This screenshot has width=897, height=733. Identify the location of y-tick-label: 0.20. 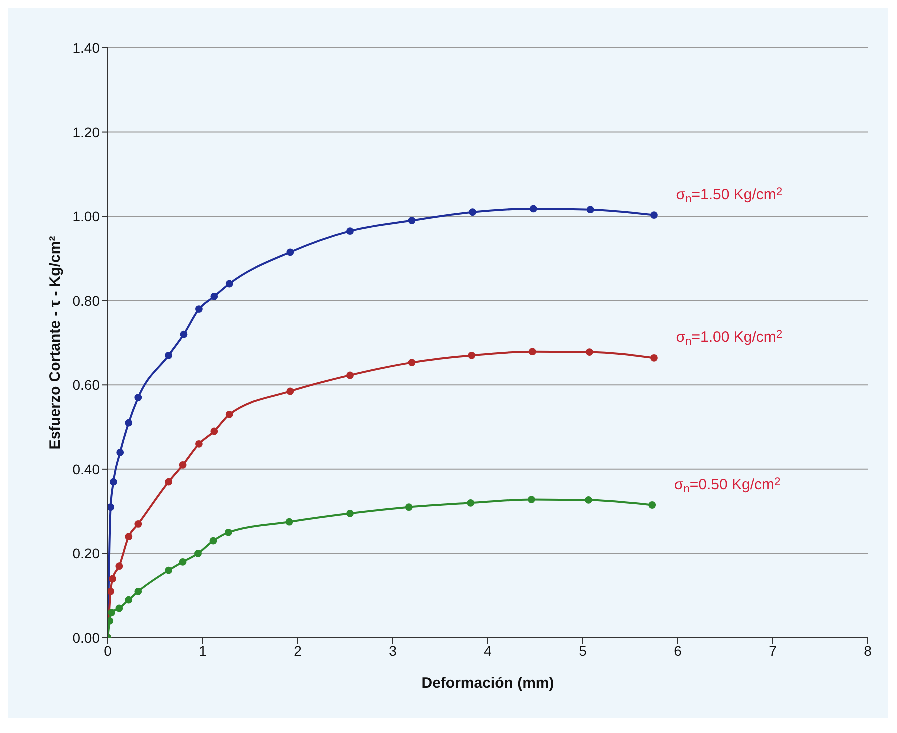
(86, 554).